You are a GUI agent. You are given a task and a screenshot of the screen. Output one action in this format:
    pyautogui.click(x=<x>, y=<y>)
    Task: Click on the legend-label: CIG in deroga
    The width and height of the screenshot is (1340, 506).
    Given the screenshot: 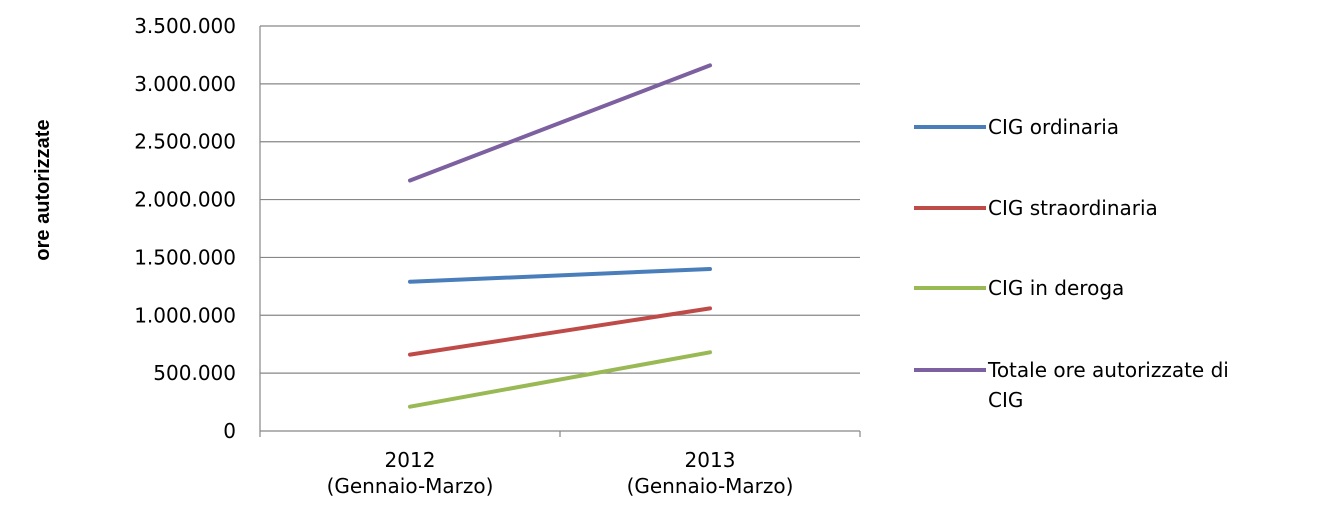 What is the action you would take?
    pyautogui.click(x=1056, y=288)
    